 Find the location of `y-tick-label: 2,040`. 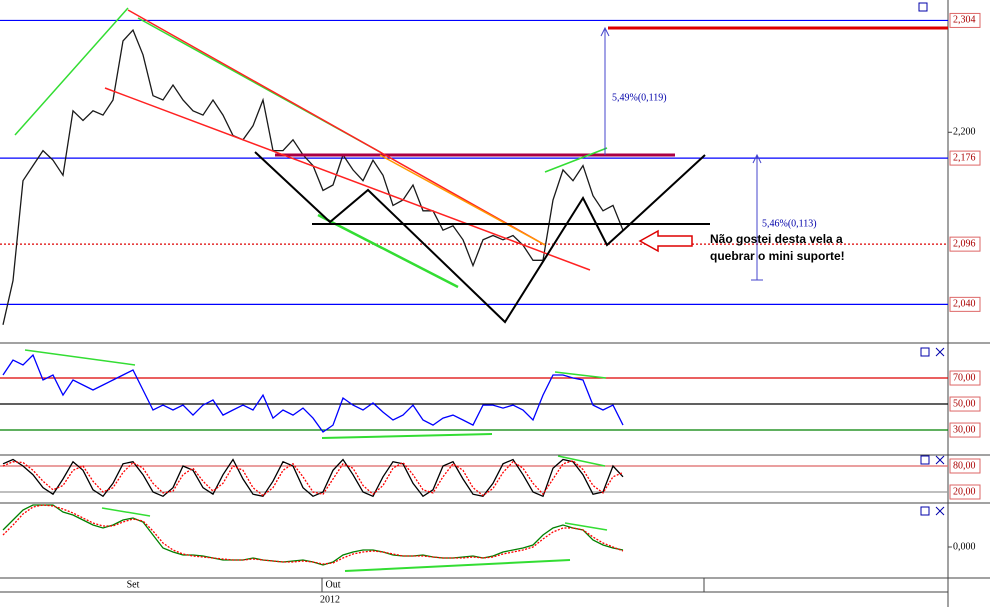

y-tick-label: 2,040 is located at coordinates (964, 304).